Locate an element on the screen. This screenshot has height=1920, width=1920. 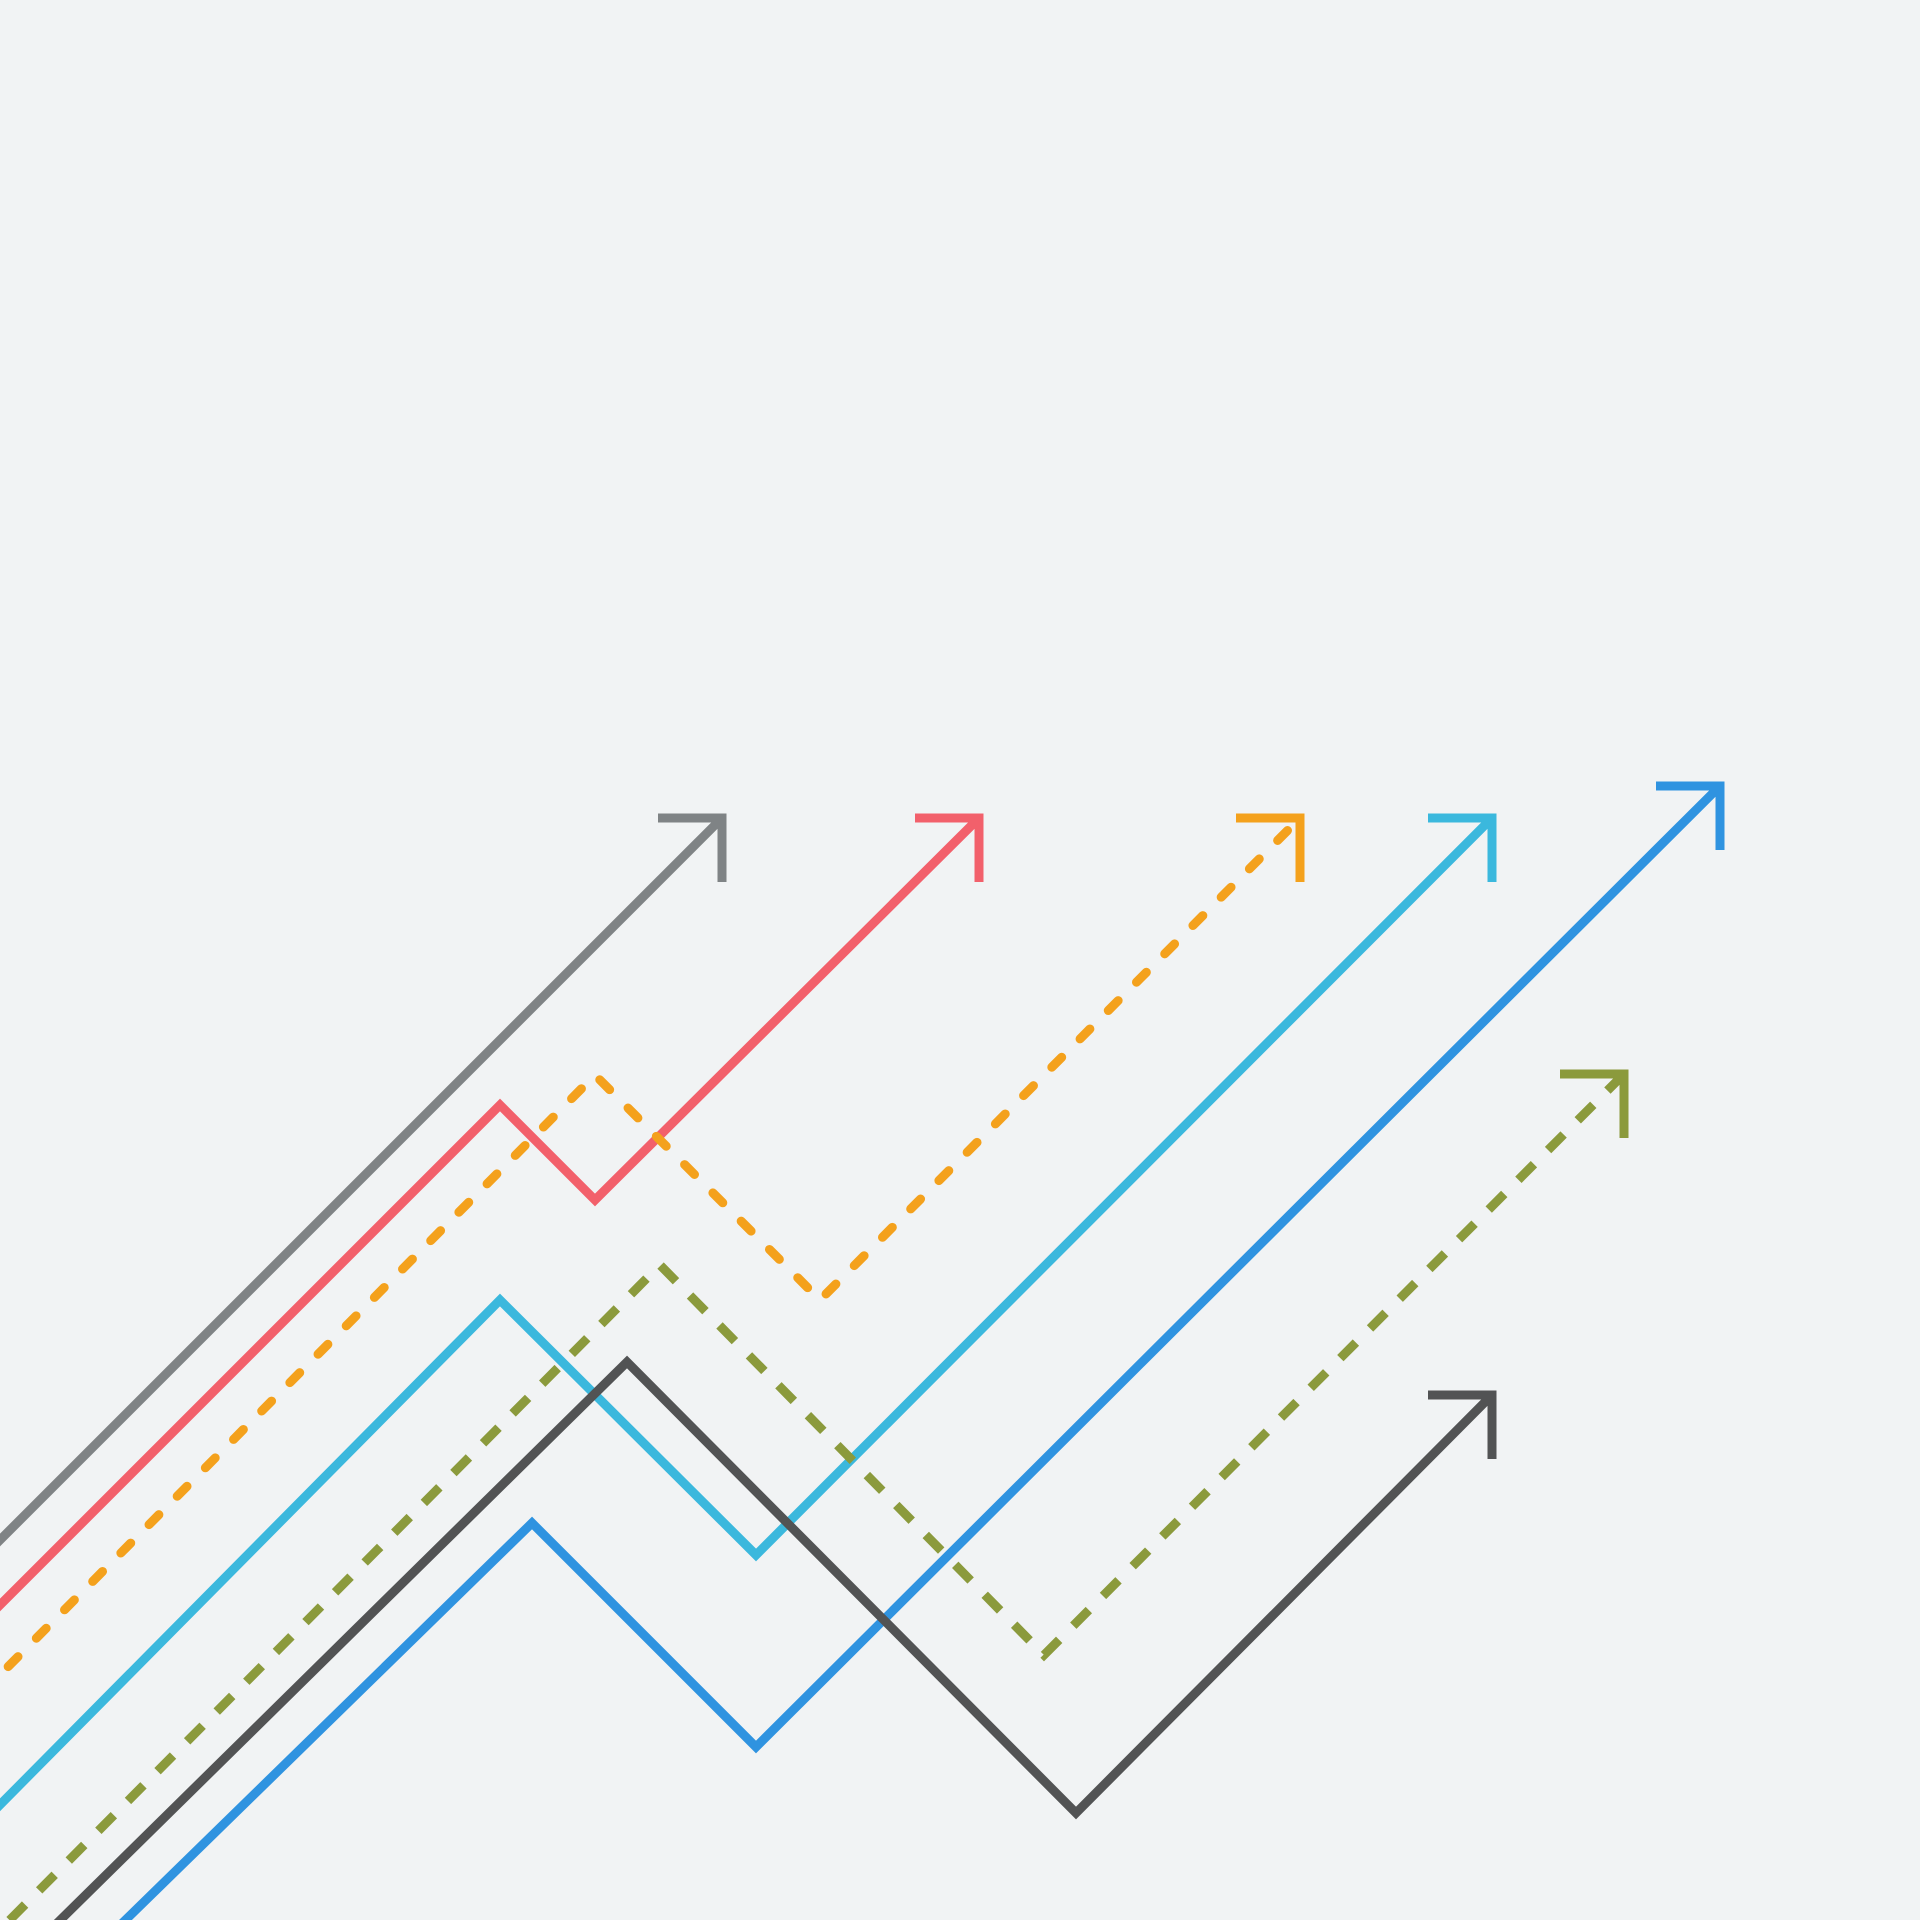
gray-arrow is located at coordinates (361, 1189).